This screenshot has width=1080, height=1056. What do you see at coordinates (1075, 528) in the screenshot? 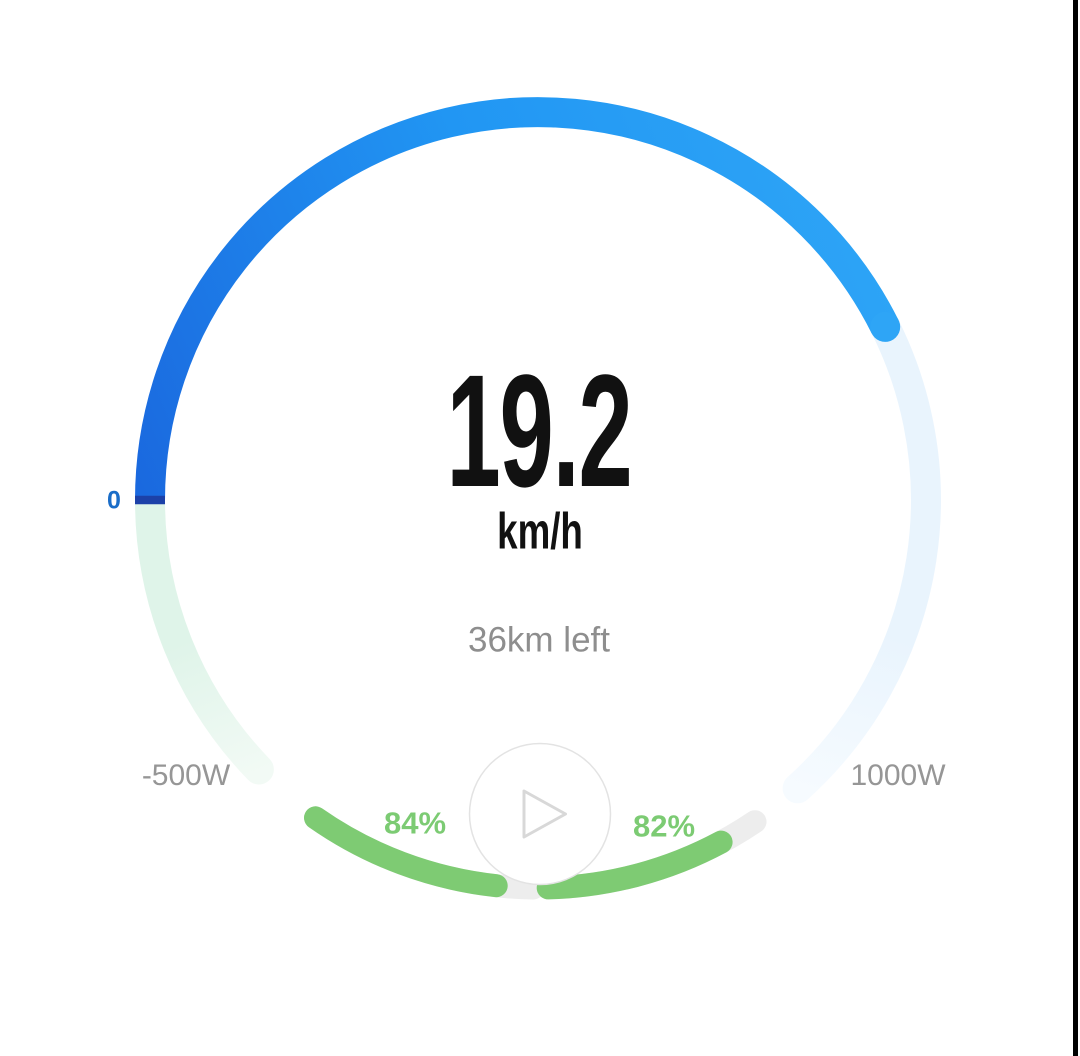
I see `screen-edge-bar` at bounding box center [1075, 528].